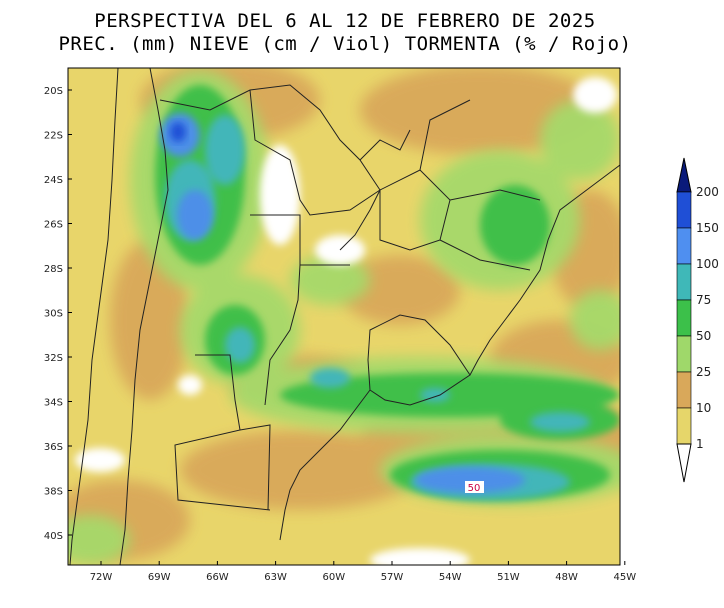  Describe the element at coordinates (53, 225) in the screenshot. I see `latitude-label: 26S` at that location.